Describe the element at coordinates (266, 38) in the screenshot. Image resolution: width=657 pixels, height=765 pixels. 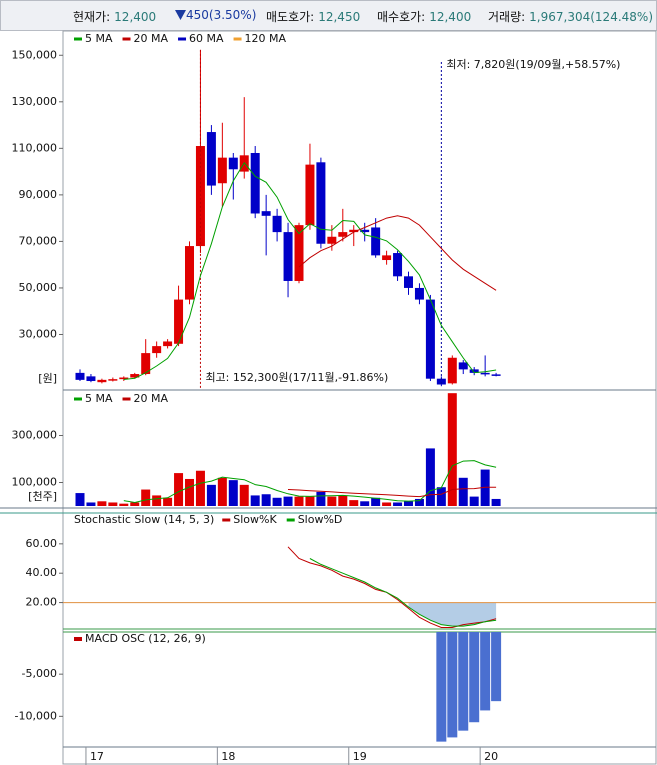
I see `legend-label: 120 MA` at that location.